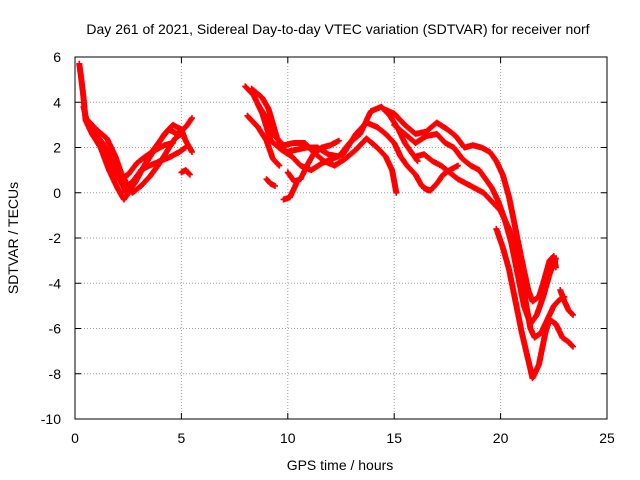  I want to click on x-tick-label: 15, so click(394, 438).